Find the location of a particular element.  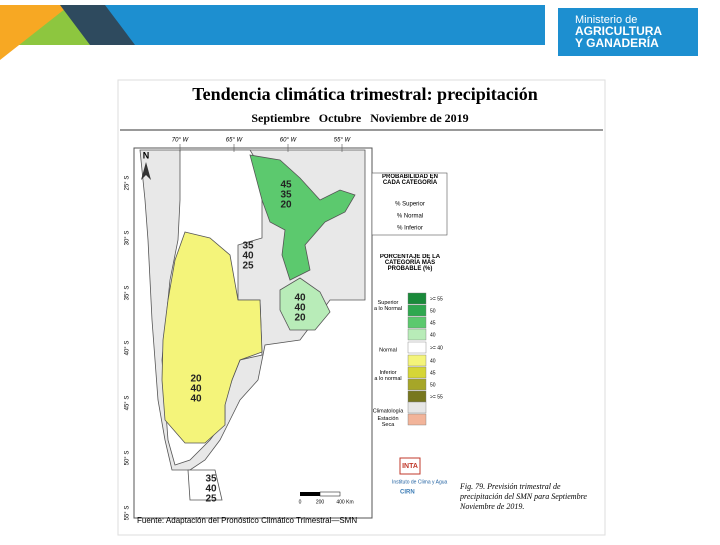

scale-label: 400 Km is located at coordinates (344, 502).